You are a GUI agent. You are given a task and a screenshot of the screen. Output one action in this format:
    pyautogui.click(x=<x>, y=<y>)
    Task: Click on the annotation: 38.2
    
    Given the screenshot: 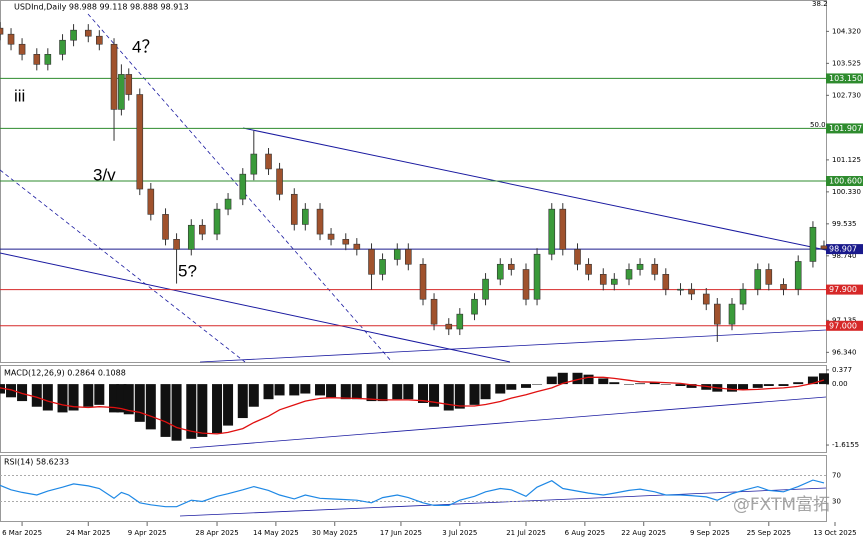 What is the action you would take?
    pyautogui.click(x=820, y=4)
    